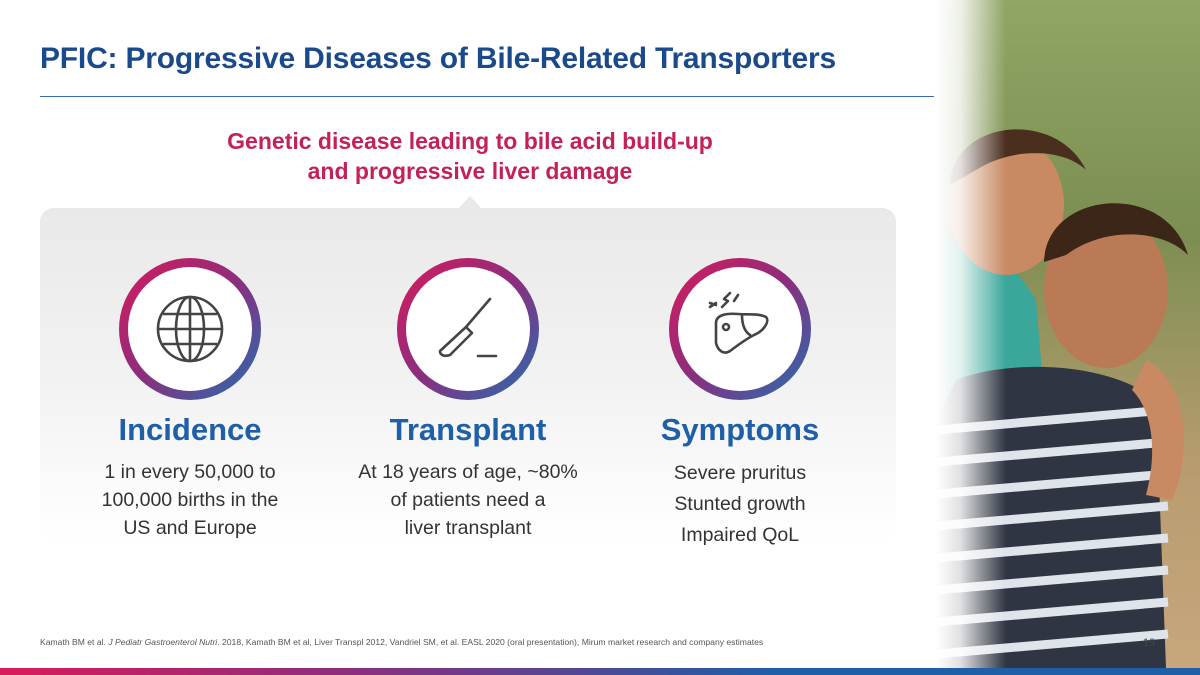 This screenshot has width=1200, height=675. I want to click on incidence-heading: Incidence, so click(190, 429).